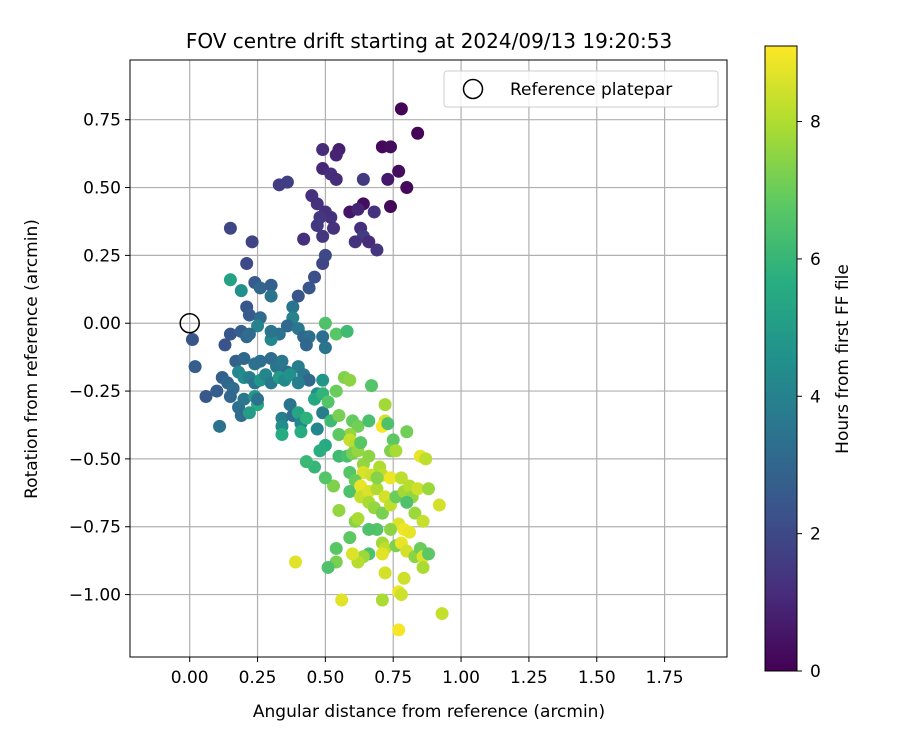 This screenshot has height=750, width=900. What do you see at coordinates (473, 89) in the screenshot?
I see `legend-marker-reference-platepar` at bounding box center [473, 89].